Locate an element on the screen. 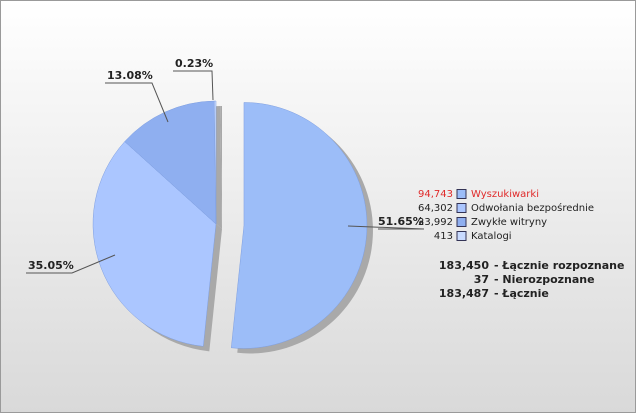 Image resolution: width=636 pixels, height=413 pixels. total-label: - Łącznie rozpoznane is located at coordinates (559, 265).